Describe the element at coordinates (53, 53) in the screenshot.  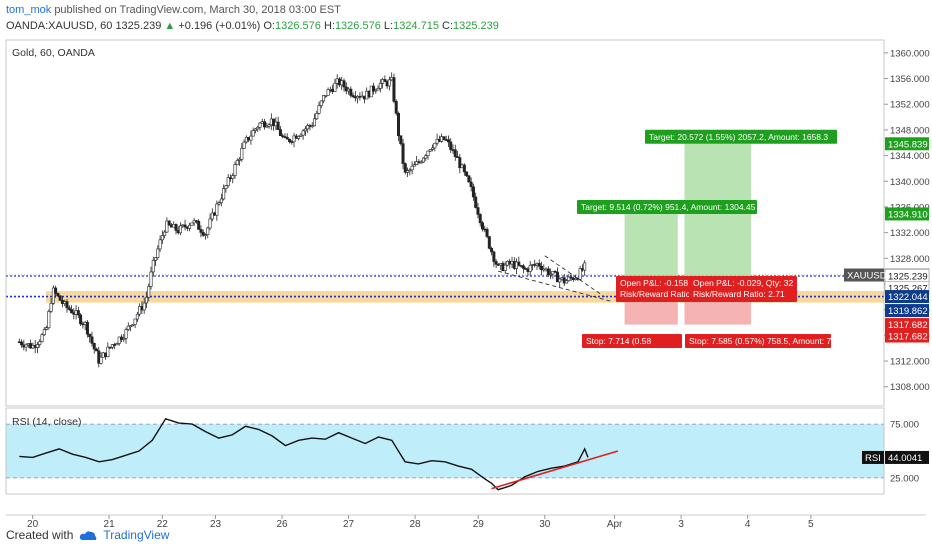
I see `chart-title: Gold, 60, OANDA` at that location.